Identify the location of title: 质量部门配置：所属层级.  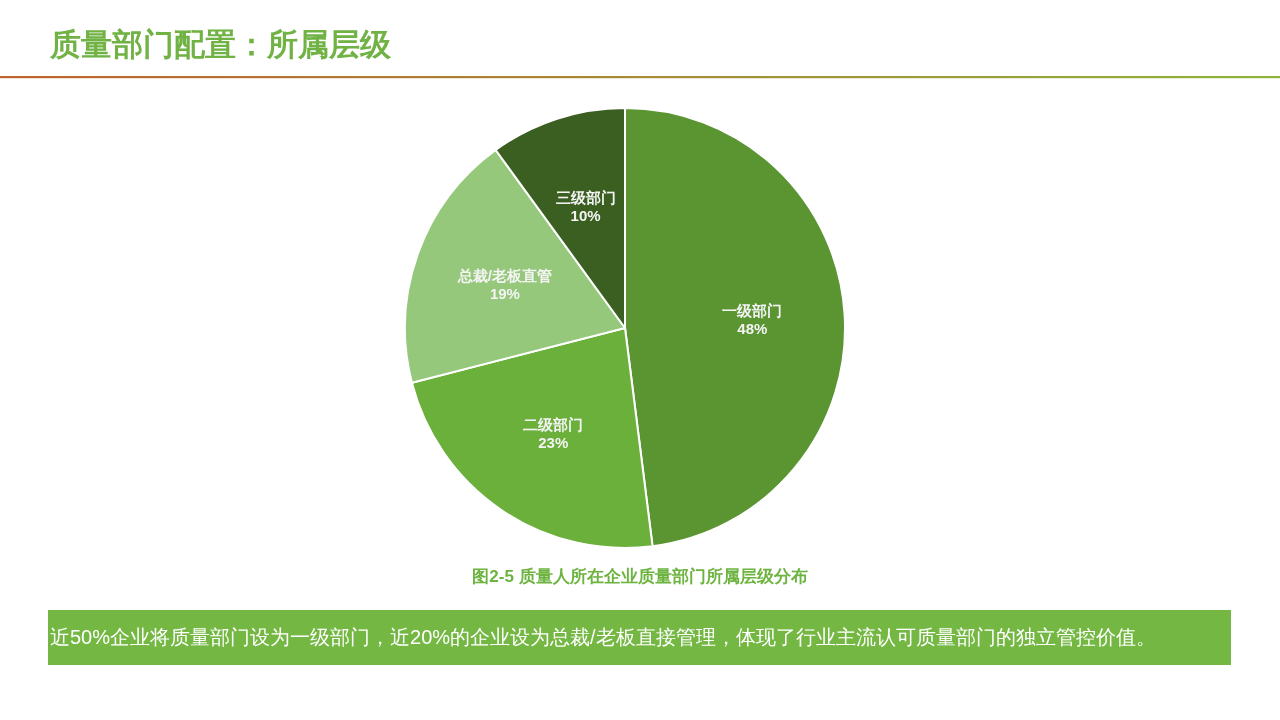
(220, 44).